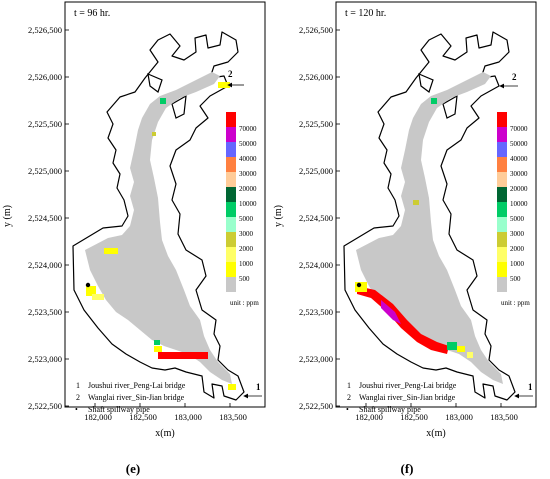  I want to click on y-tick-label: 2,523,500, so click(316, 312).